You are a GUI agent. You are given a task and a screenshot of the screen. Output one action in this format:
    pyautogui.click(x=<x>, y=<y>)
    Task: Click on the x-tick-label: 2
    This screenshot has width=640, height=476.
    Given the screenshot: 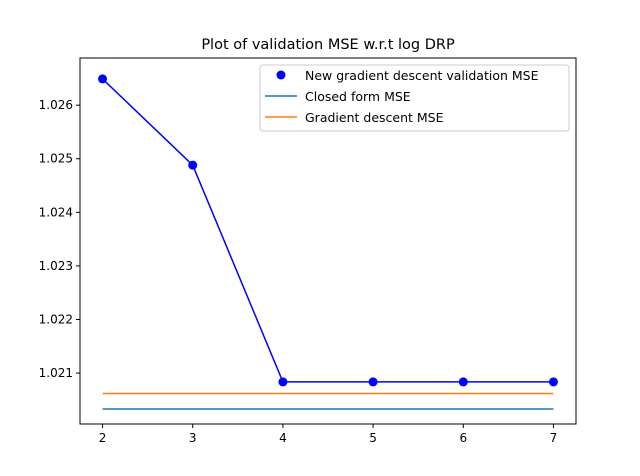 What is the action you would take?
    pyautogui.click(x=103, y=438)
    